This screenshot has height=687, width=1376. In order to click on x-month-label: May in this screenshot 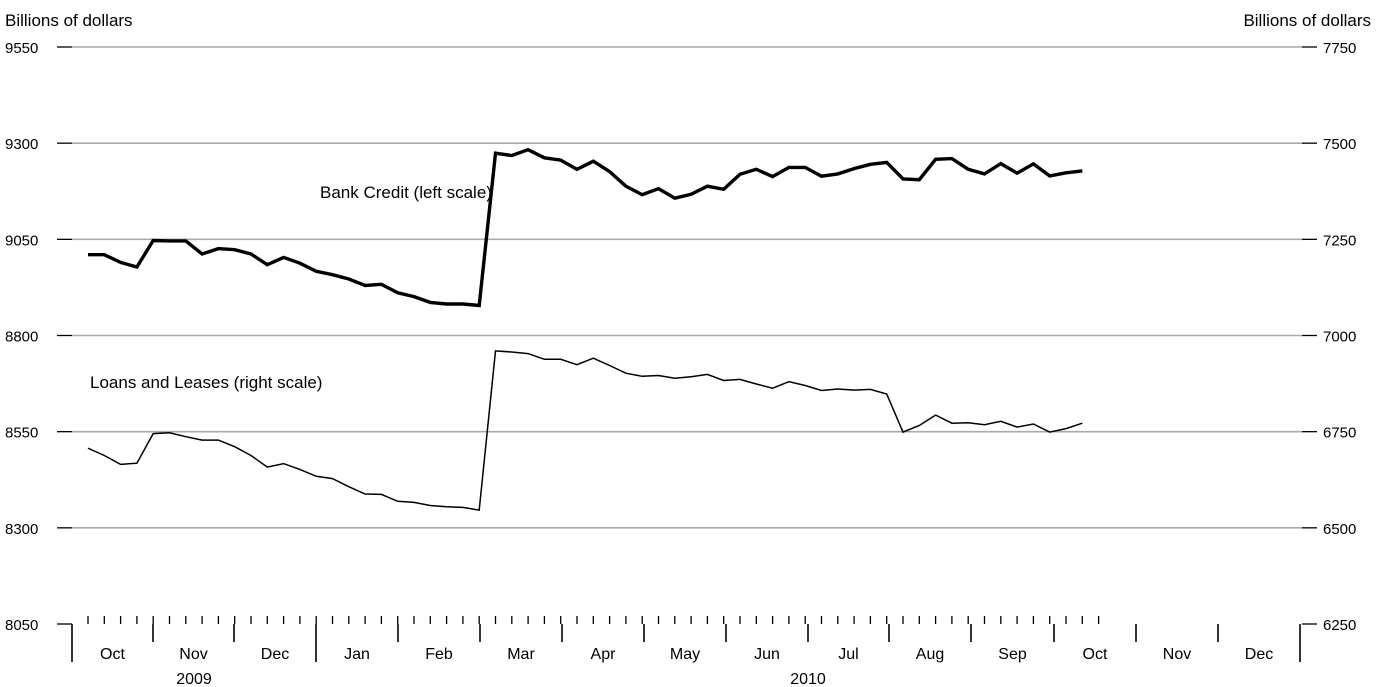, I will do `click(685, 654)`.